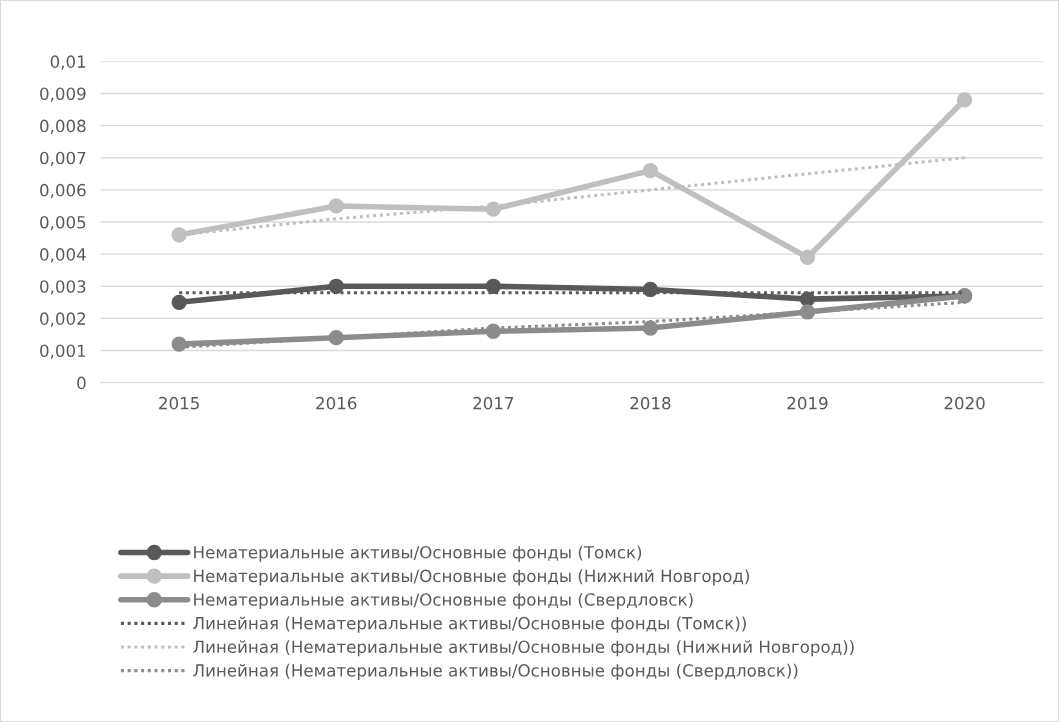 Image resolution: width=1059 pixels, height=722 pixels. What do you see at coordinates (336, 403) in the screenshot?
I see `x-tick-label: 2016` at bounding box center [336, 403].